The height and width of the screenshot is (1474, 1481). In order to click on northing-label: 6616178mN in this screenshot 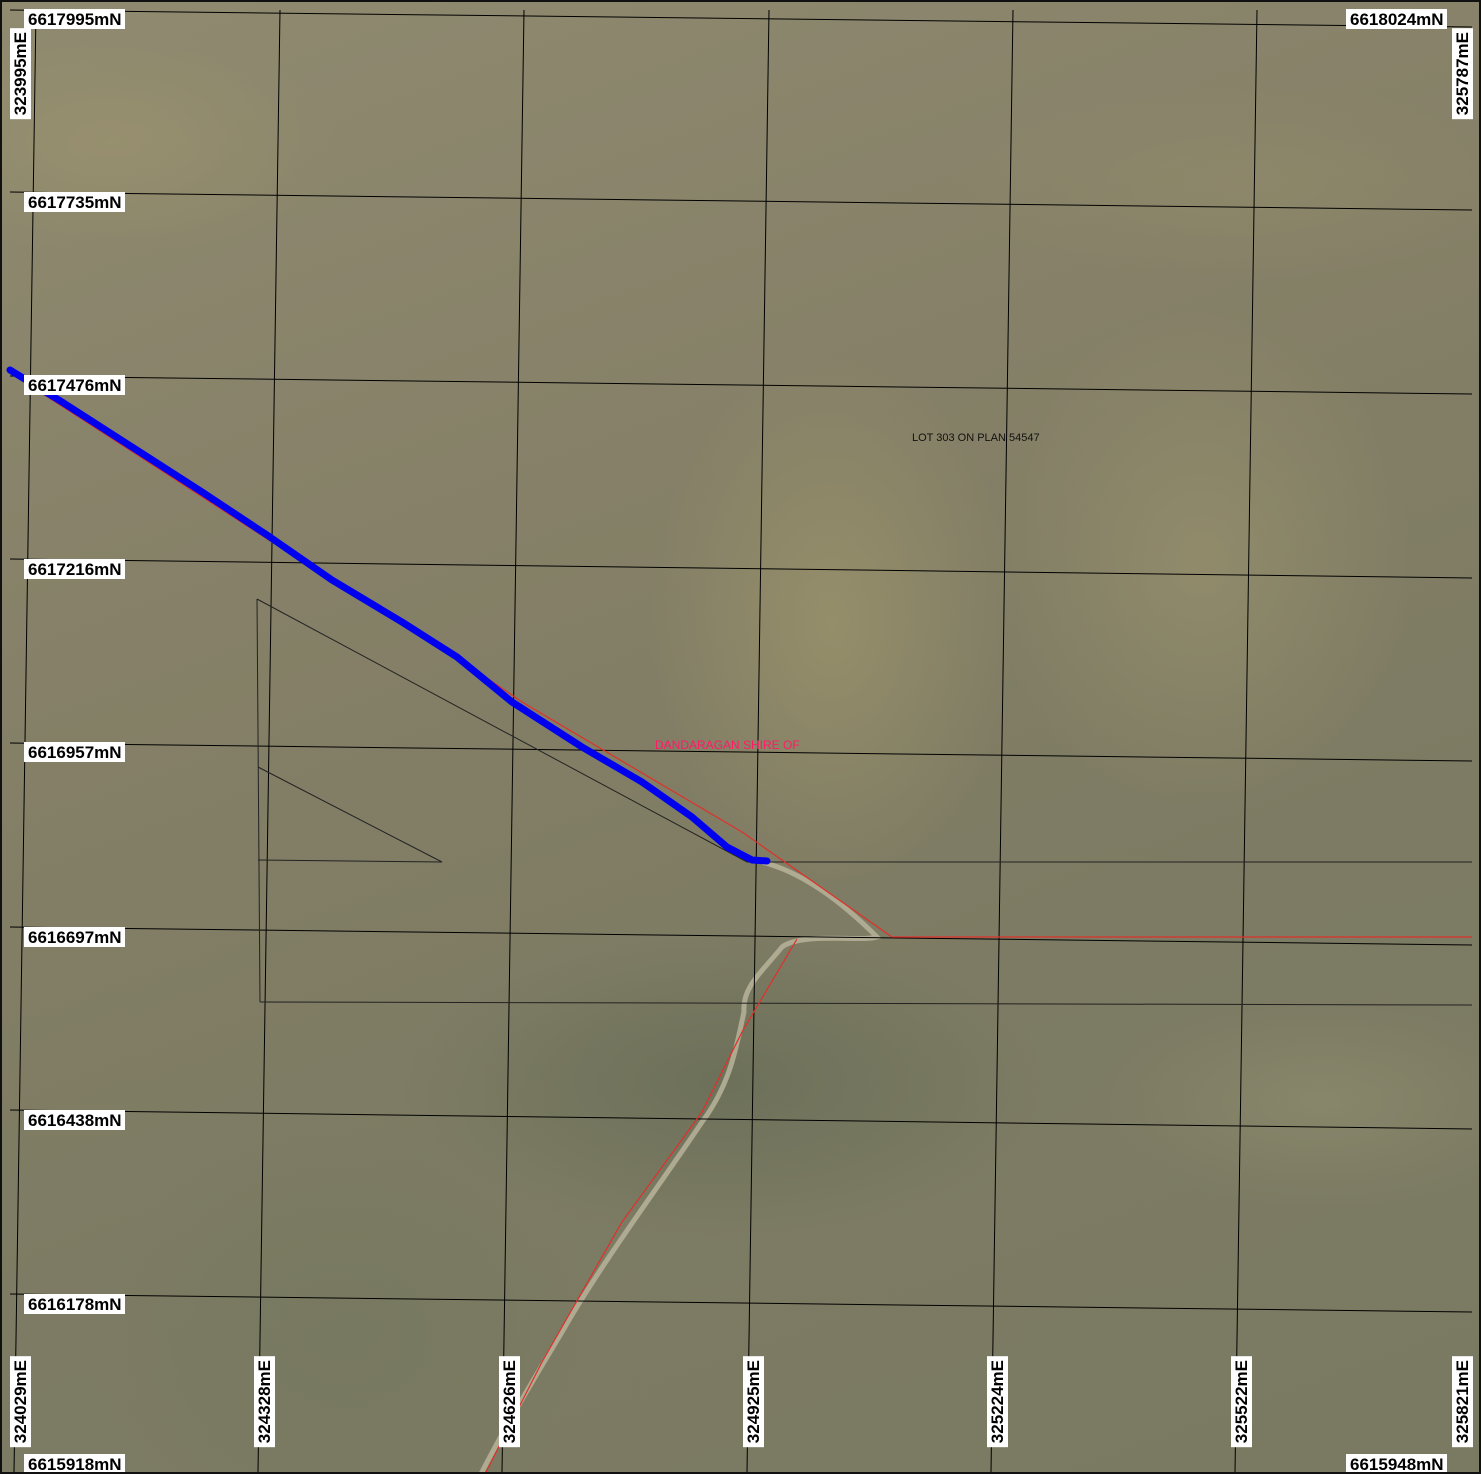, I will do `click(74, 1304)`.